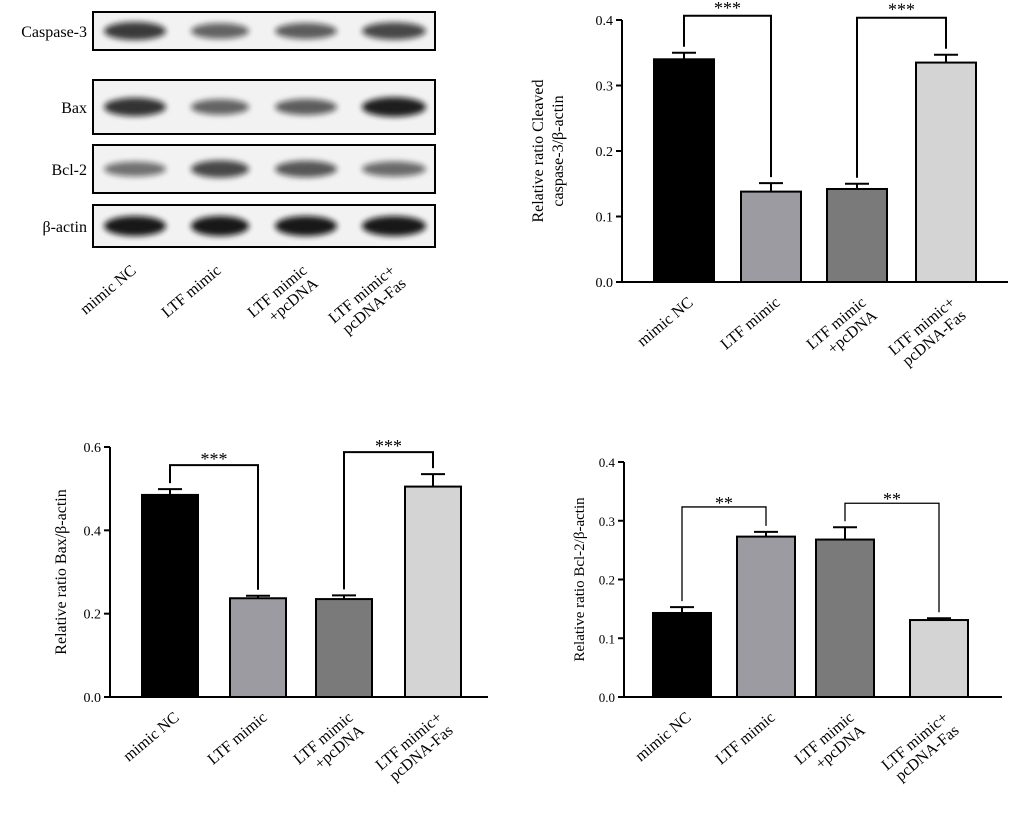 The image size is (1020, 822). What do you see at coordinates (54, 32) in the screenshot?
I see `blot-row-label: Caspase-3` at bounding box center [54, 32].